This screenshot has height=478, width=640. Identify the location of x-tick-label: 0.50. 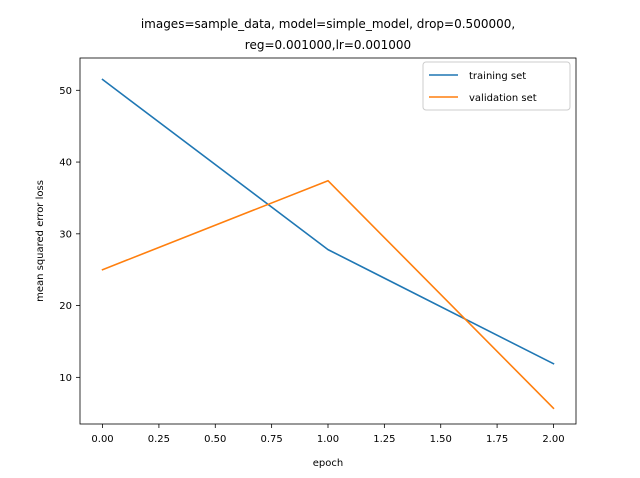
(215, 439).